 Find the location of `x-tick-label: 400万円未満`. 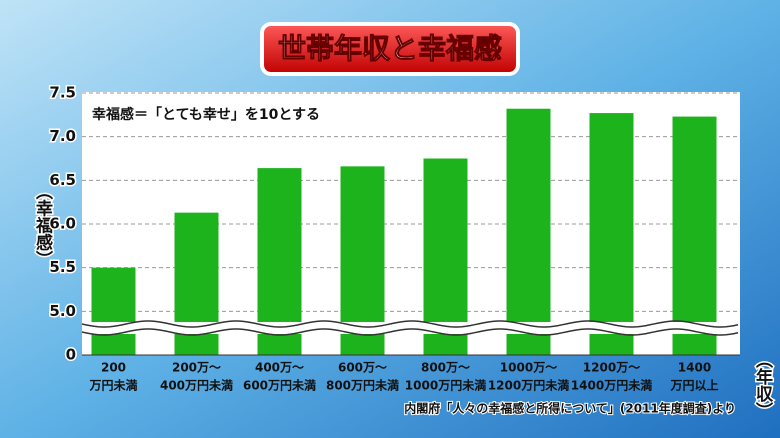

x-tick-label: 400万円未満 is located at coordinates (196, 385).